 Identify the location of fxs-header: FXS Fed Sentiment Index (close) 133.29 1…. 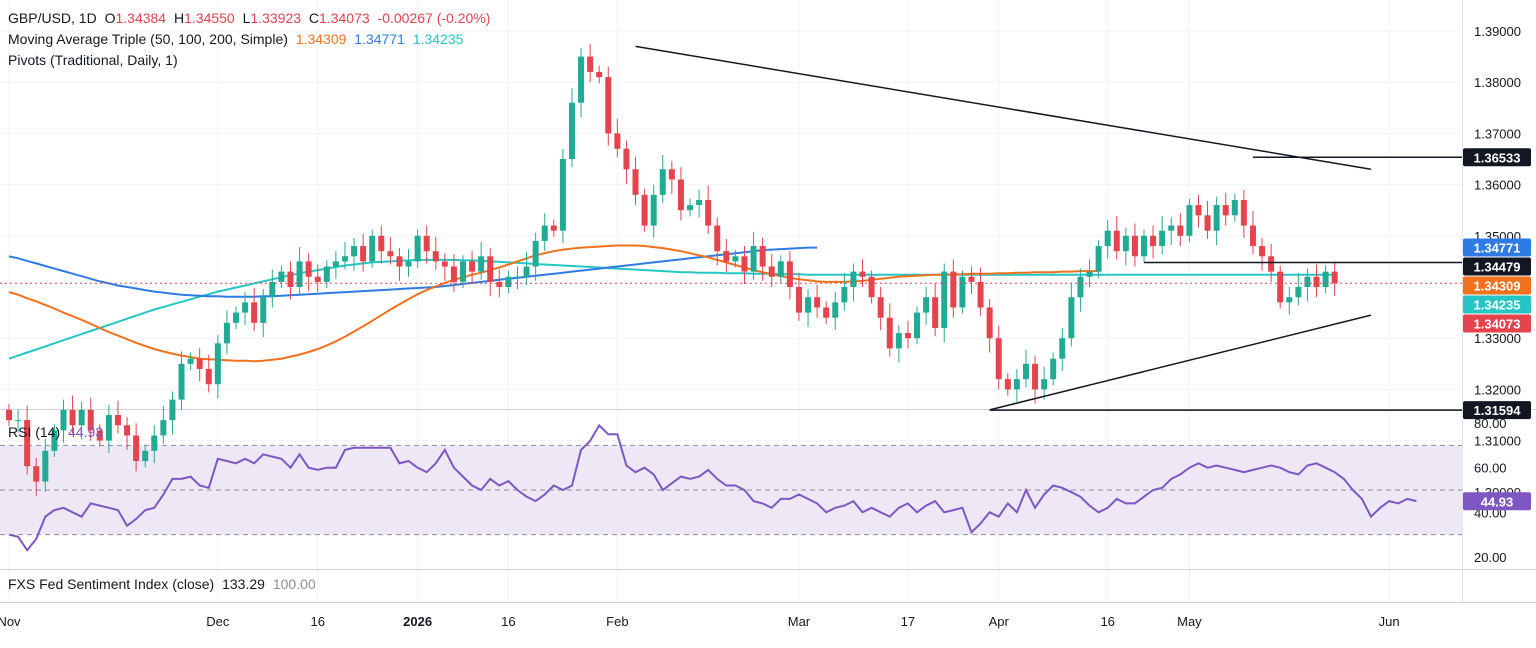
(164, 584).